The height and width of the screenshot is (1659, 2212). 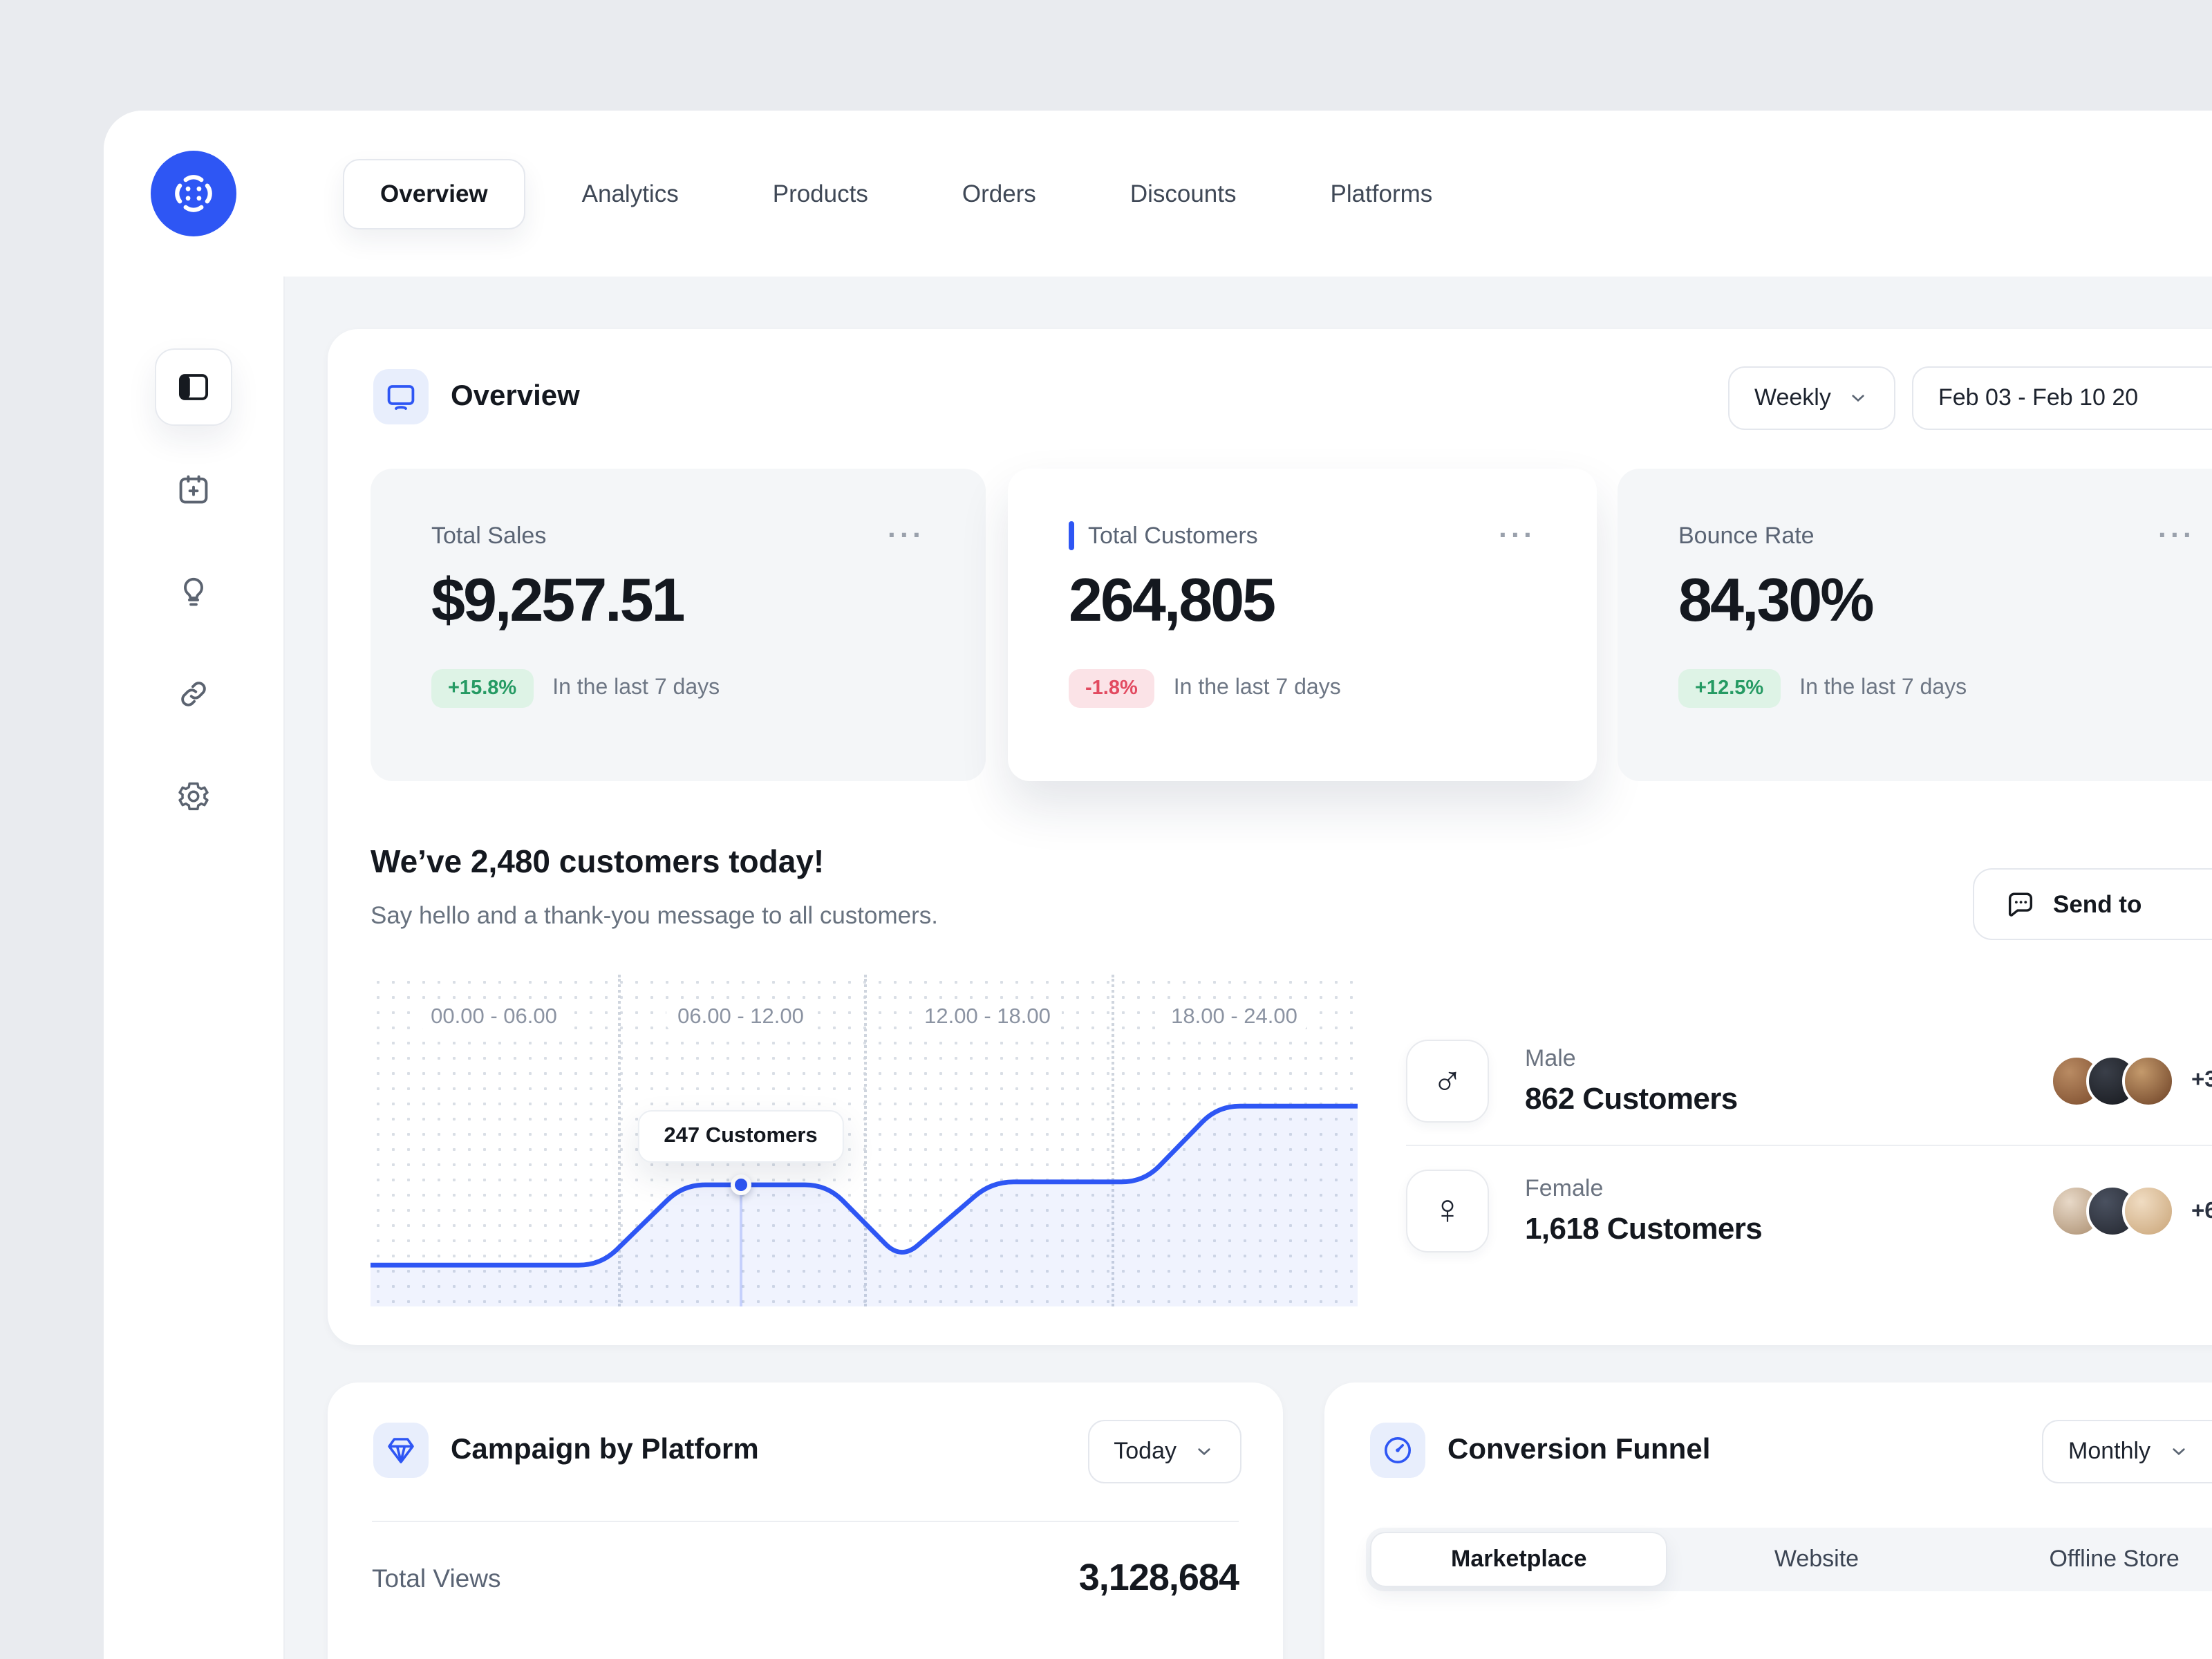 I want to click on send-message-button: Send to, so click(x=2093, y=904).